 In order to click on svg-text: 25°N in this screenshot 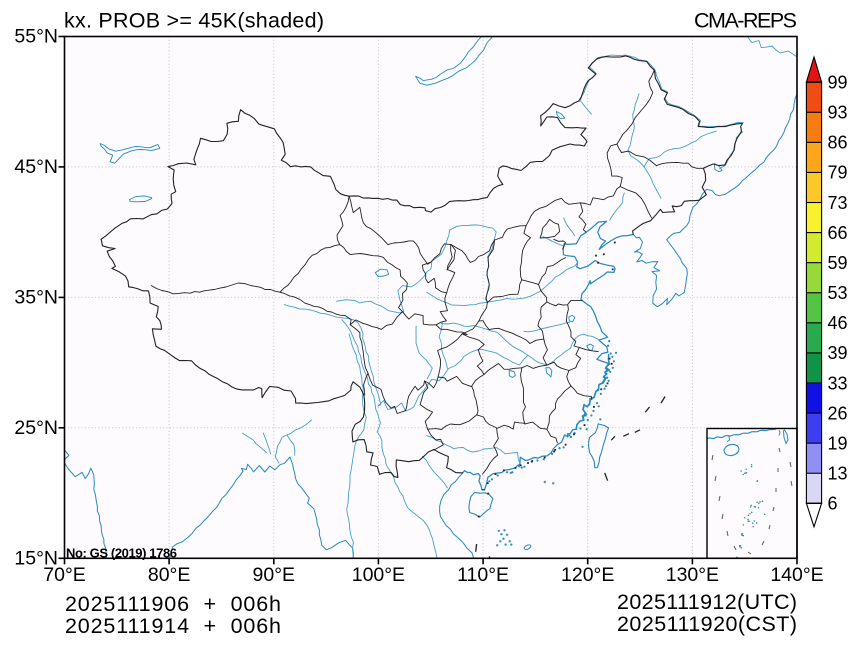, I will do `click(36, 428)`.